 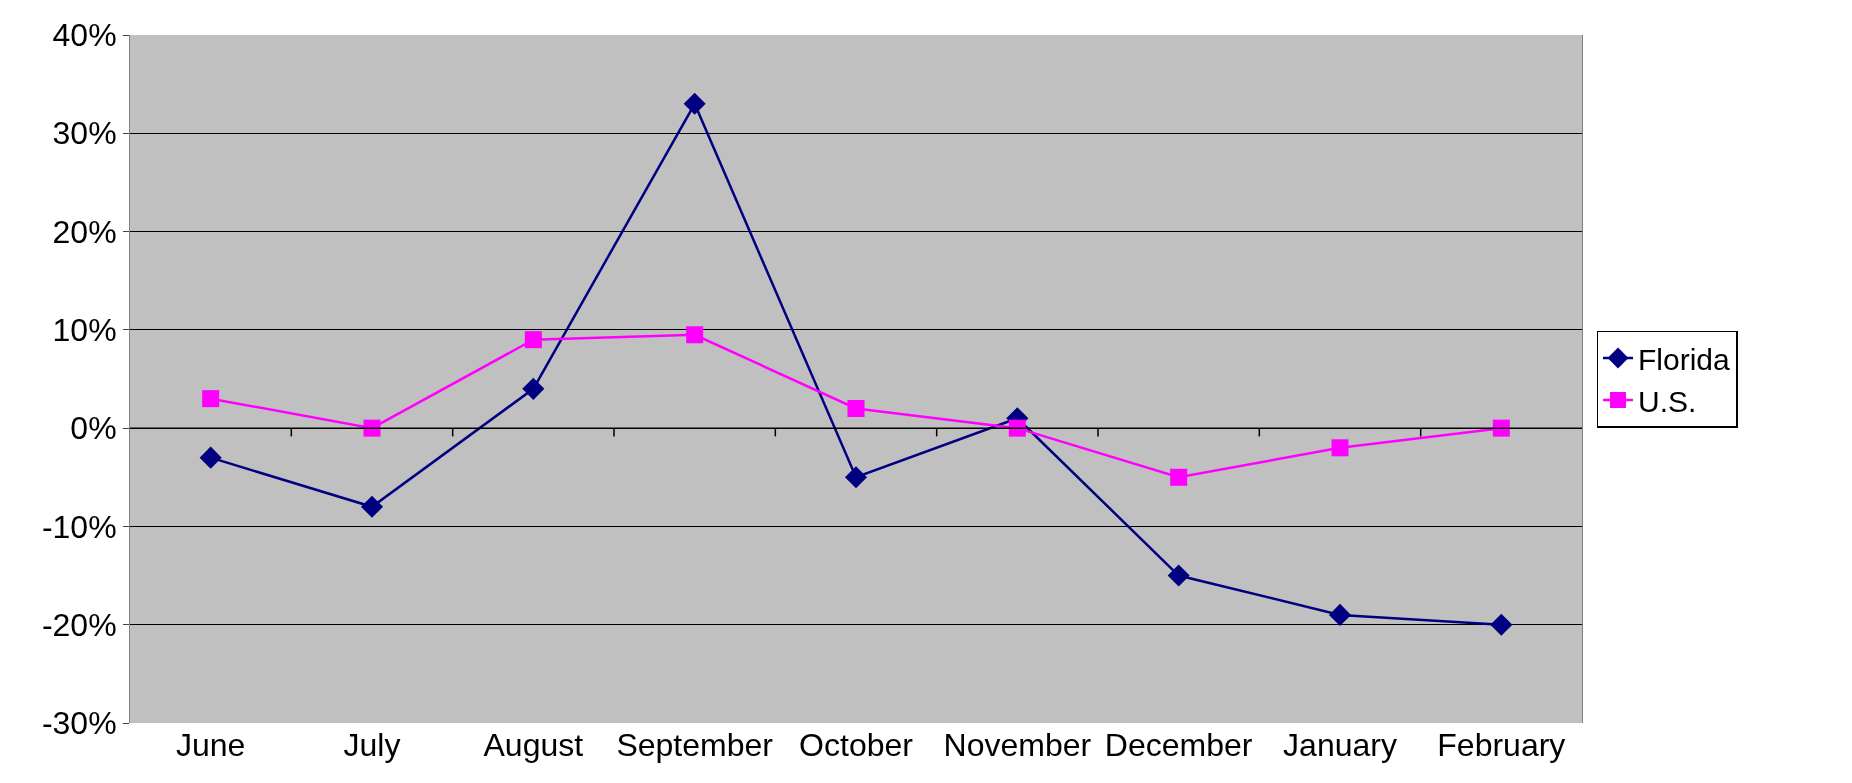 What do you see at coordinates (1340, 745) in the screenshot?
I see `x-tick-label: January` at bounding box center [1340, 745].